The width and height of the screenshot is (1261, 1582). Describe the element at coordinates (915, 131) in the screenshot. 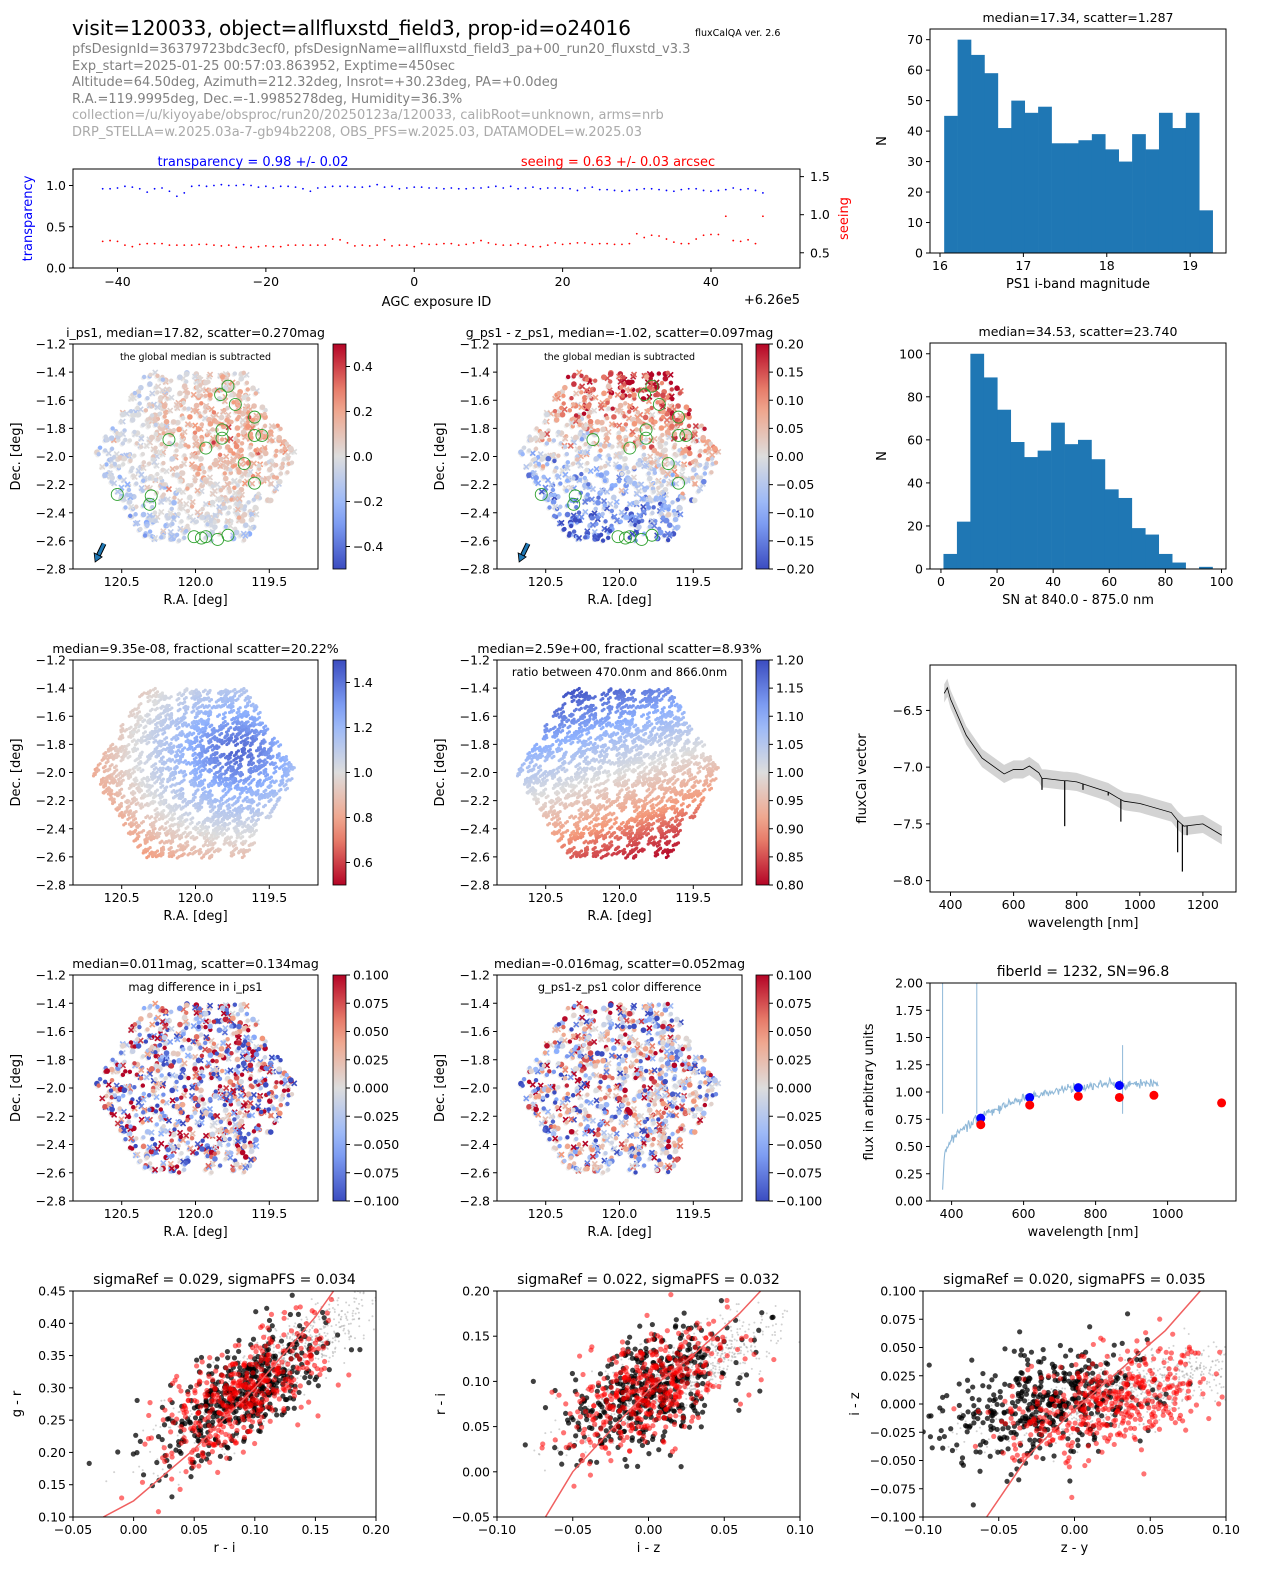

I see `y-tick-label: 40` at that location.